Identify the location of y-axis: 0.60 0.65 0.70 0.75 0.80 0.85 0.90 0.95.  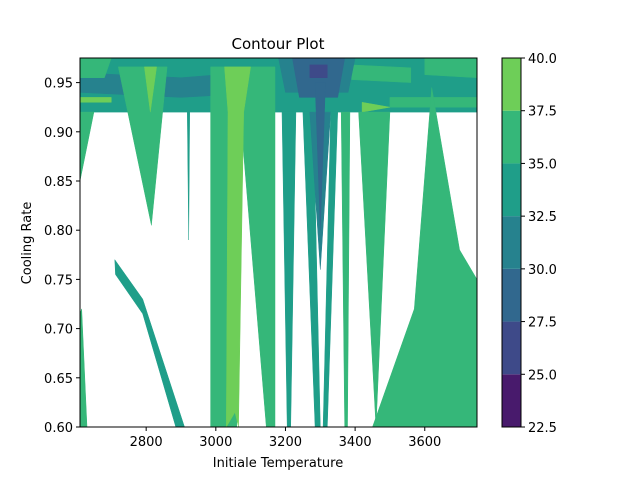
(62, 256).